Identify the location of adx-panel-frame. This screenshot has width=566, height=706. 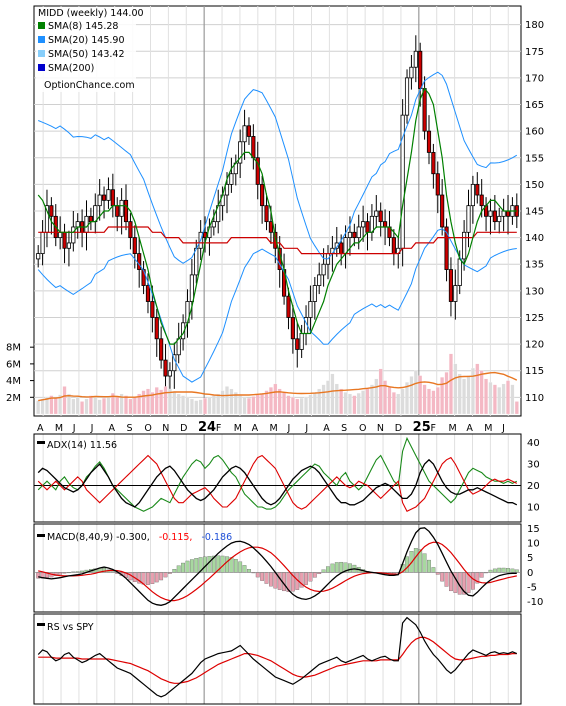
(277, 478).